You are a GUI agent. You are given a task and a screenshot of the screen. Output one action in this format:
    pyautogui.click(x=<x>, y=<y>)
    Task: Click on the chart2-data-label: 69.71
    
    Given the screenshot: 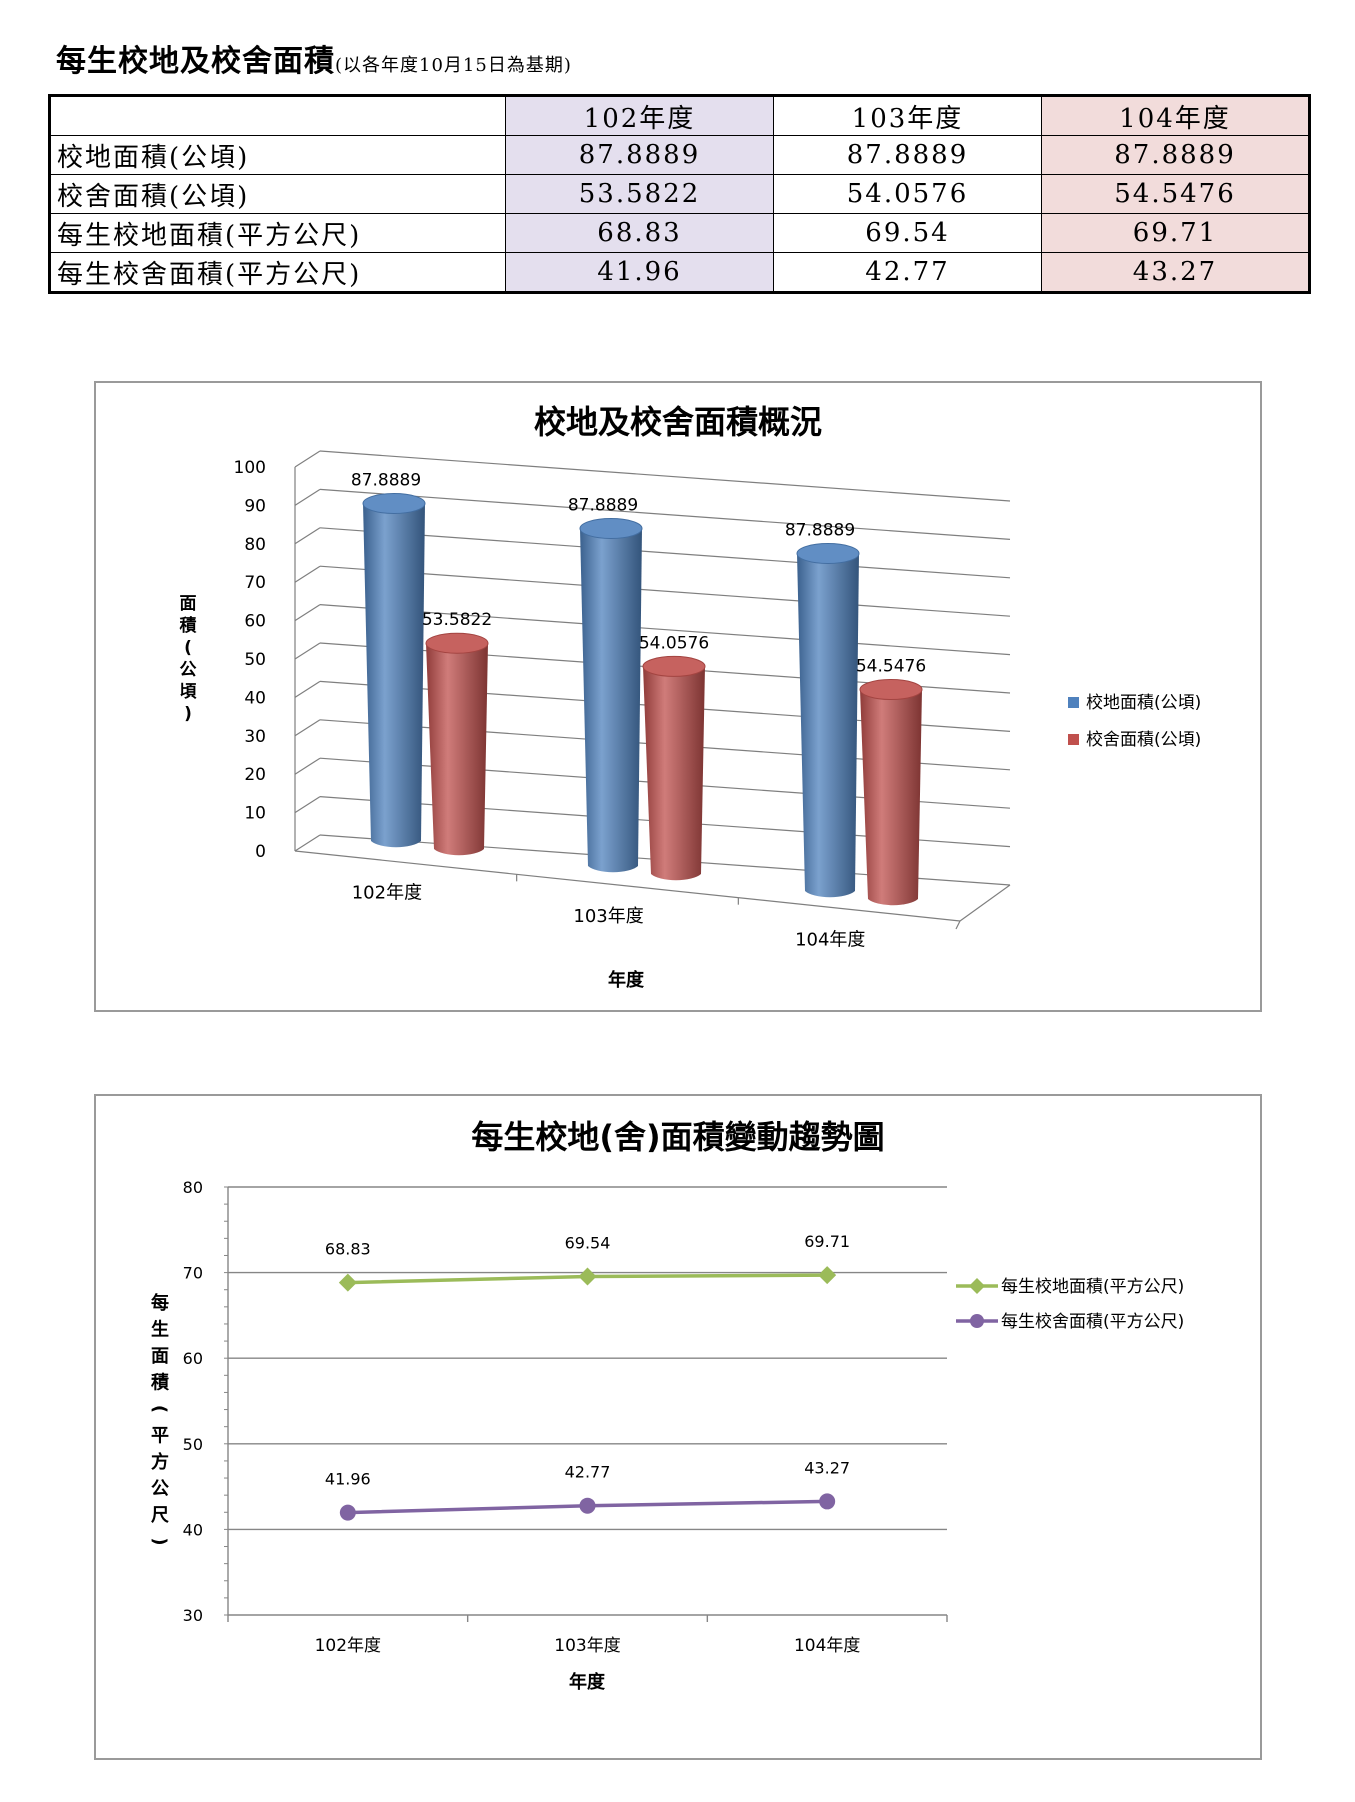 What is the action you would take?
    pyautogui.click(x=827, y=1241)
    